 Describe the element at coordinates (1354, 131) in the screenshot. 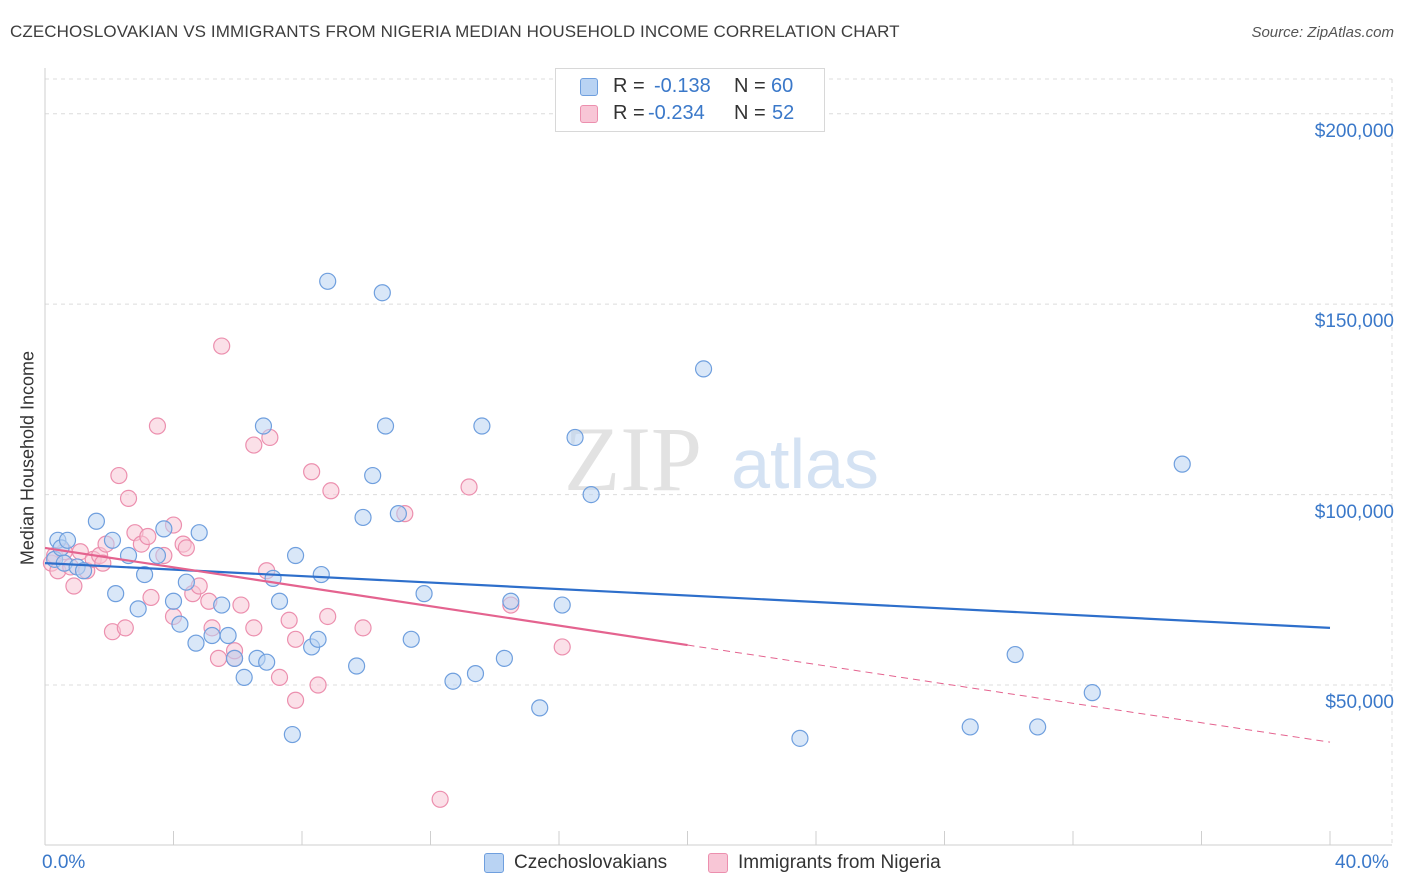

I see `y-tick-label: $200,000` at that location.